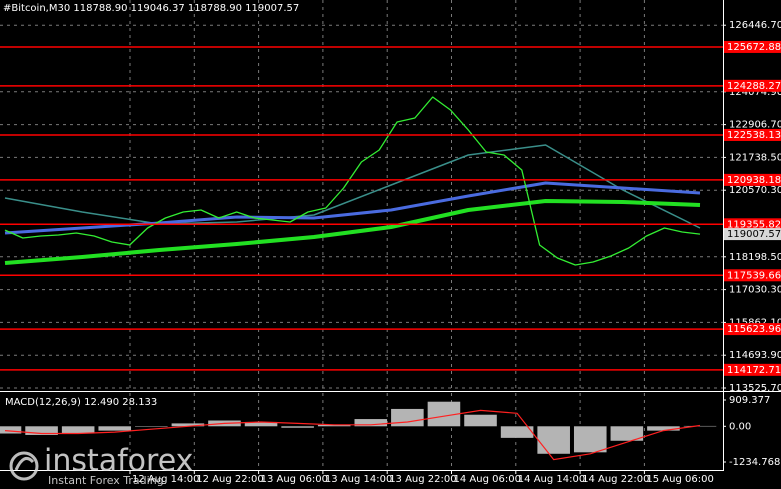 This screenshot has width=781, height=489. Describe the element at coordinates (754, 462) in the screenshot. I see `y-tick-label: -1234.768` at that location.